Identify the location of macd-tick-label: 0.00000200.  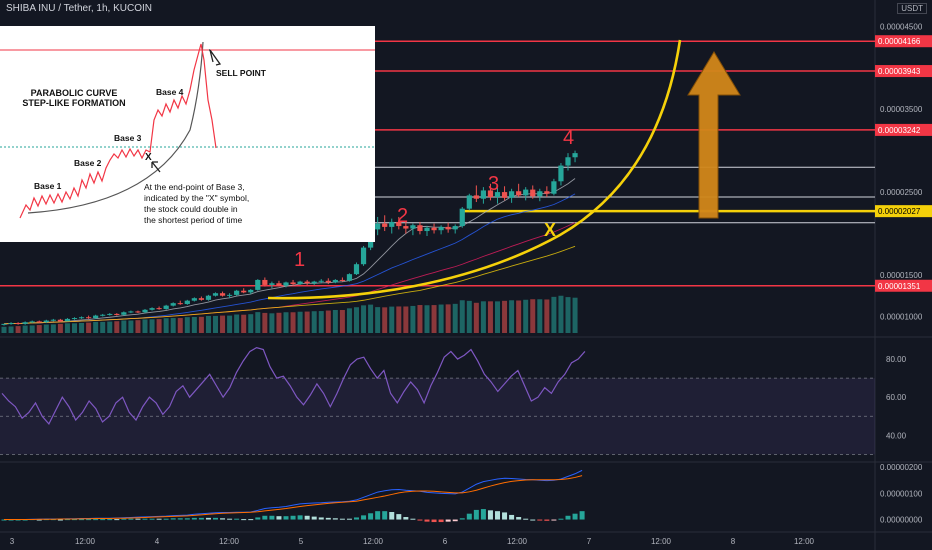
(901, 467).